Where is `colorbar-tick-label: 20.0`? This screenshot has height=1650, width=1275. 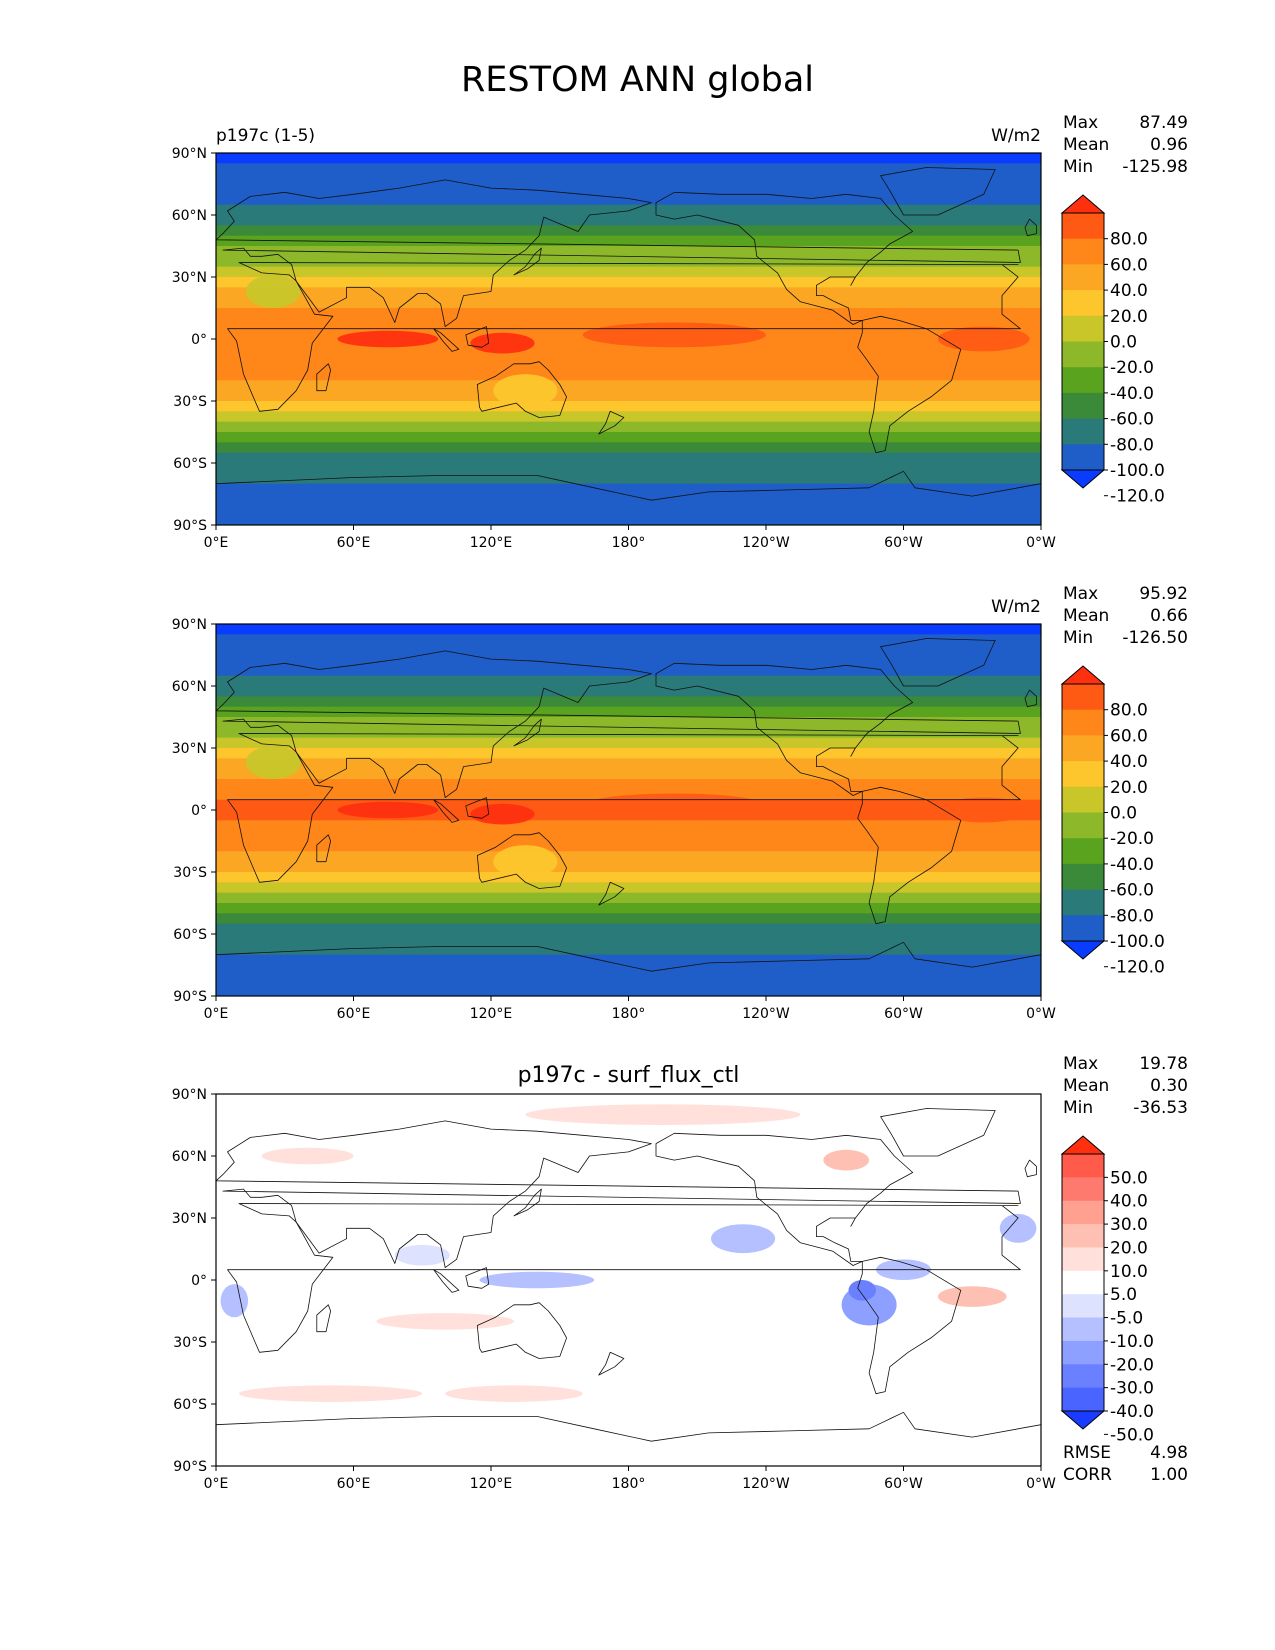
colorbar-tick-label: 20.0 is located at coordinates (1129, 1248).